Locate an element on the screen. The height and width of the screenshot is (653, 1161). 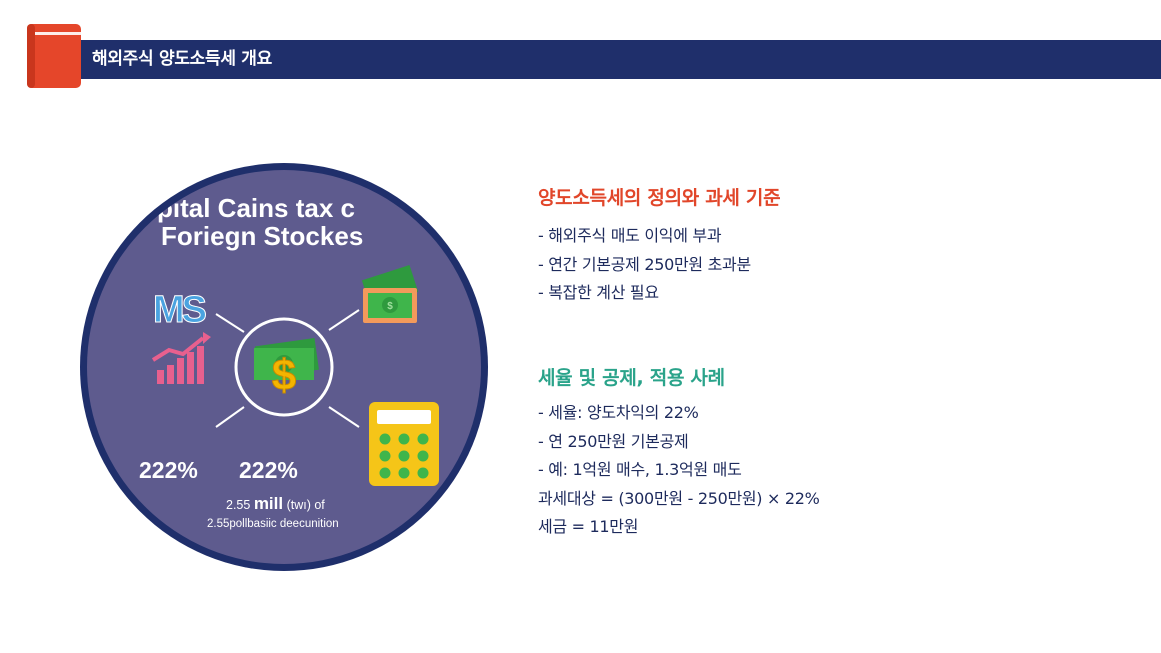
section-heading-tax-rate: 세율 및 공제, 적용 사례 is located at coordinates (631, 378).